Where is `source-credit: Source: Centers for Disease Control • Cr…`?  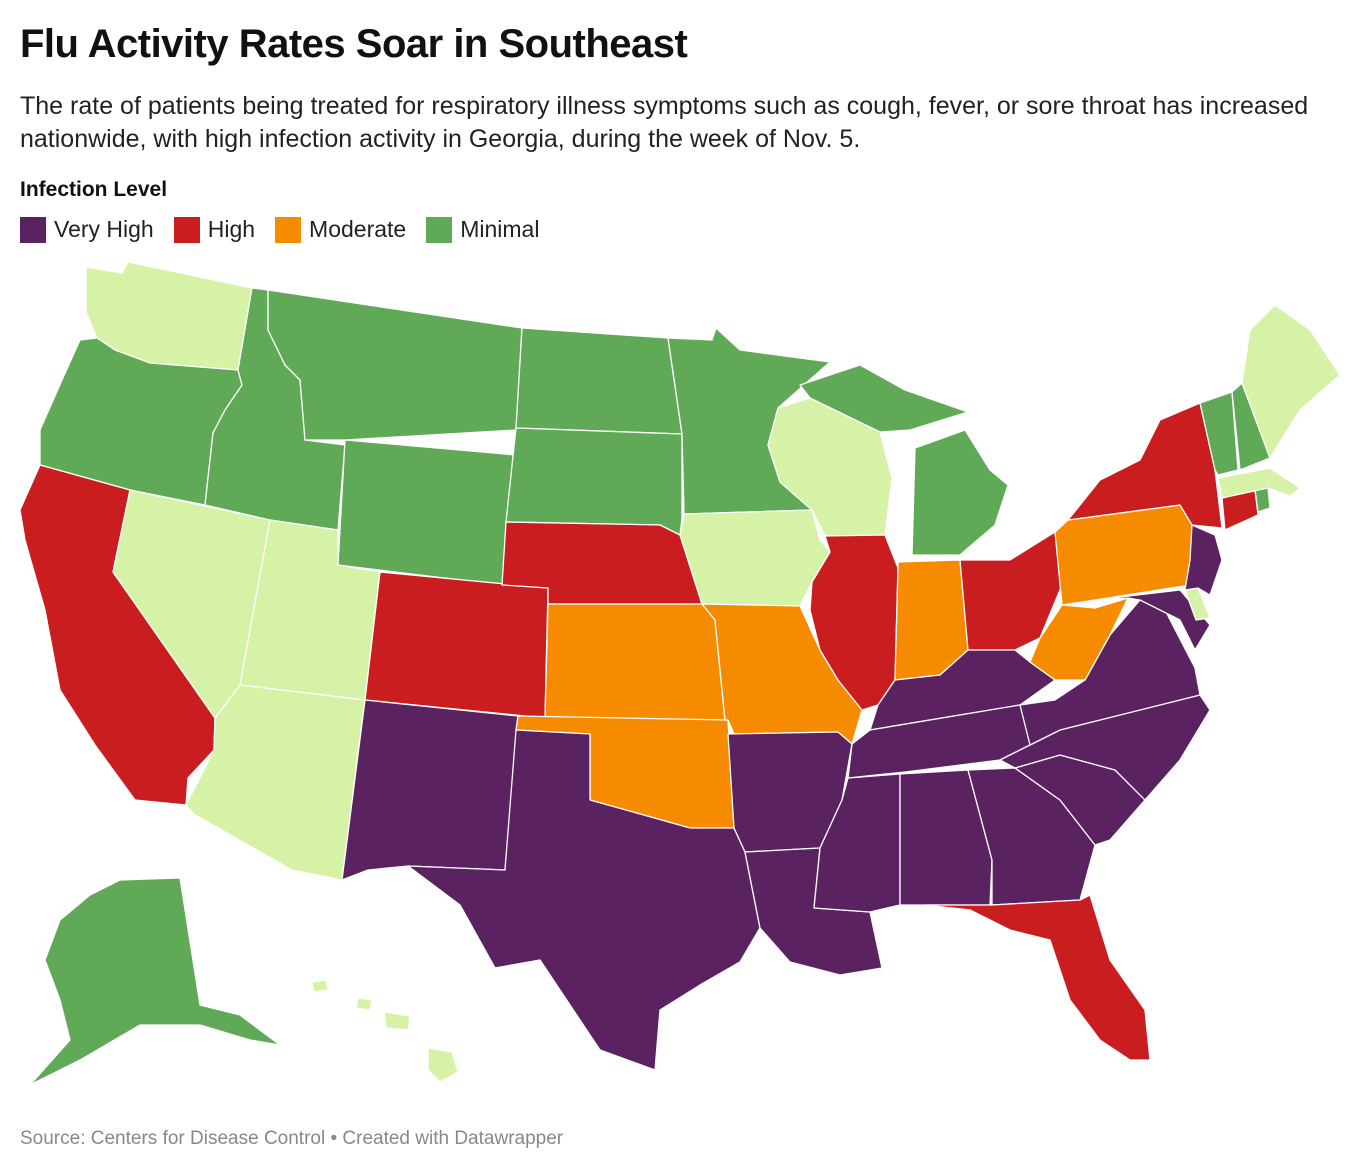 source-credit: Source: Centers for Disease Control • Cr… is located at coordinates (292, 1138).